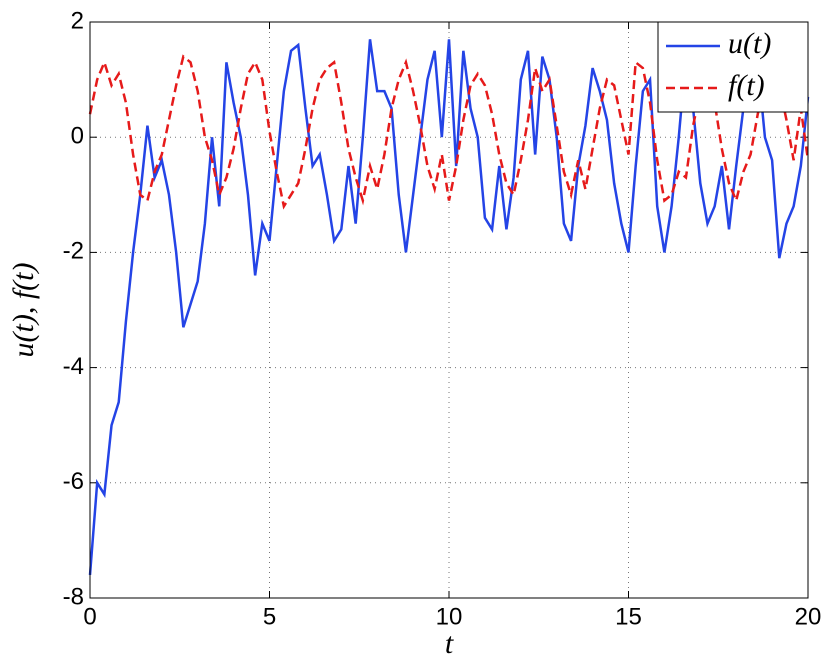 This screenshot has width=830, height=662. What do you see at coordinates (73, 251) in the screenshot?
I see `y-tick-label: -2` at bounding box center [73, 251].